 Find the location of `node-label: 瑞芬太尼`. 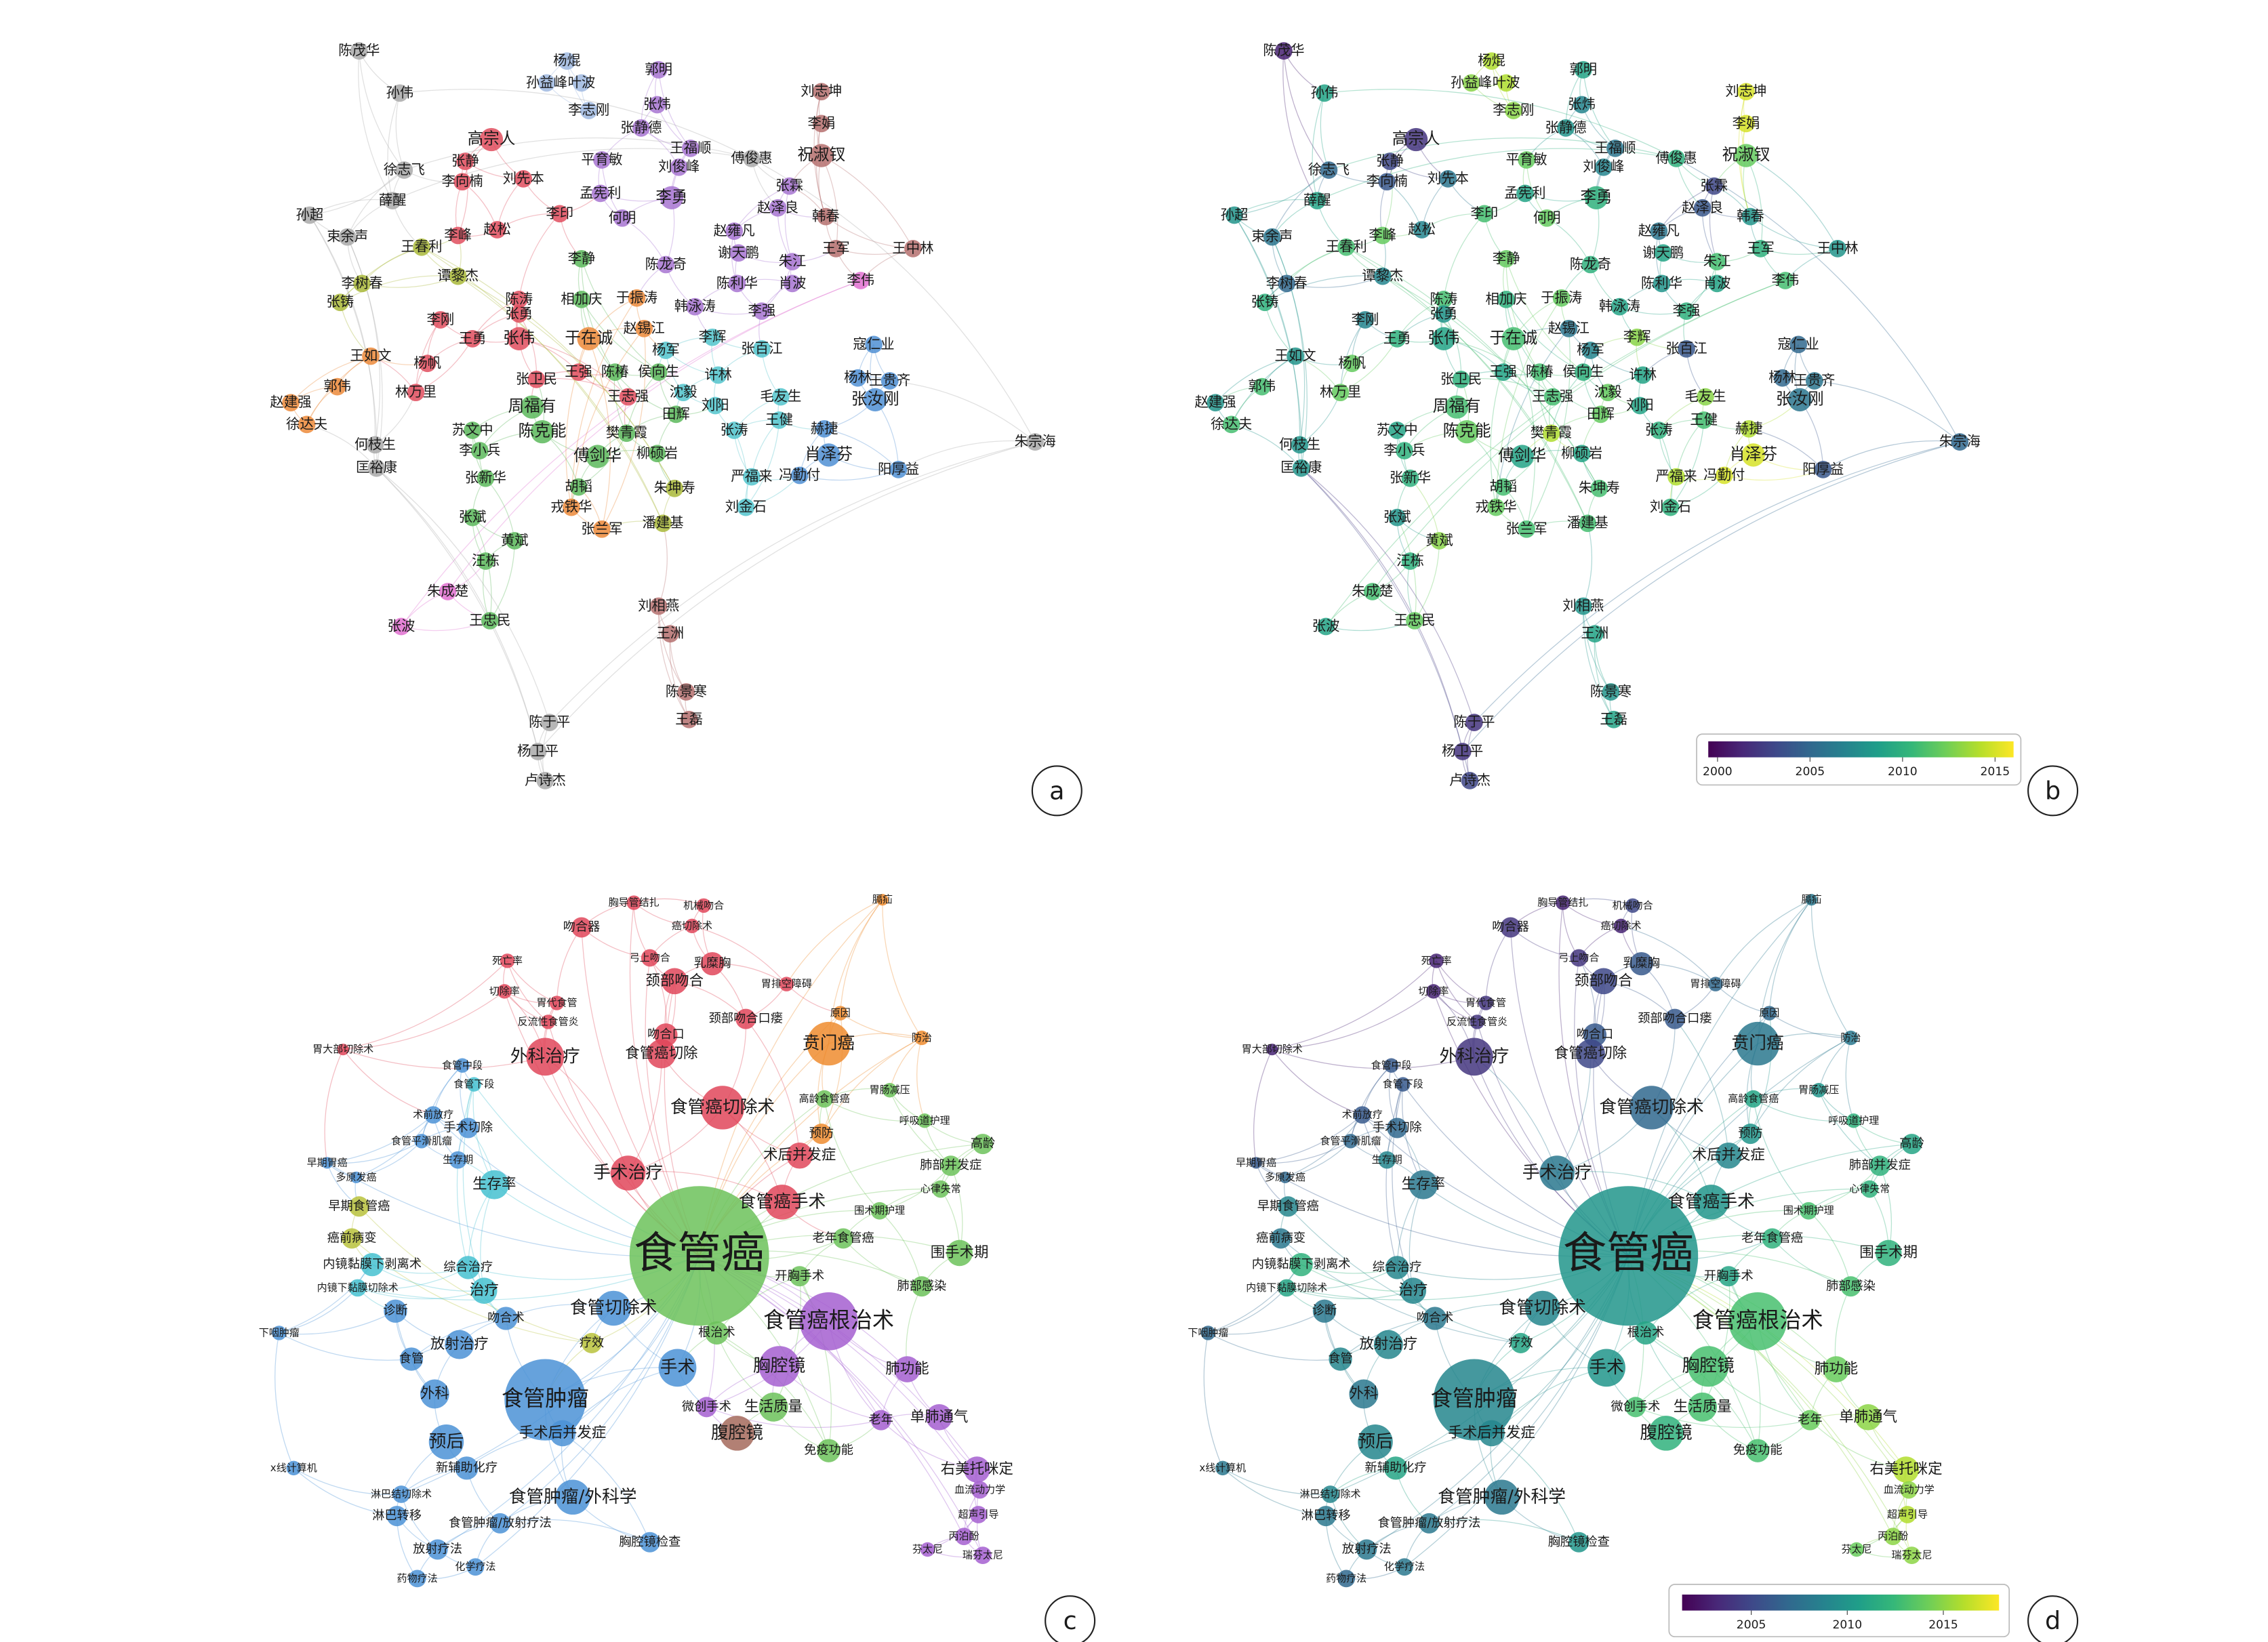

node-label: 瑞芬太尼 is located at coordinates (983, 1555).